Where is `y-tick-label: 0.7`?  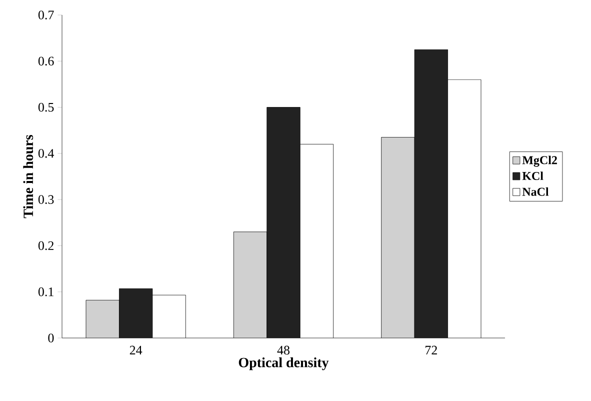 y-tick-label: 0.7 is located at coordinates (46, 15).